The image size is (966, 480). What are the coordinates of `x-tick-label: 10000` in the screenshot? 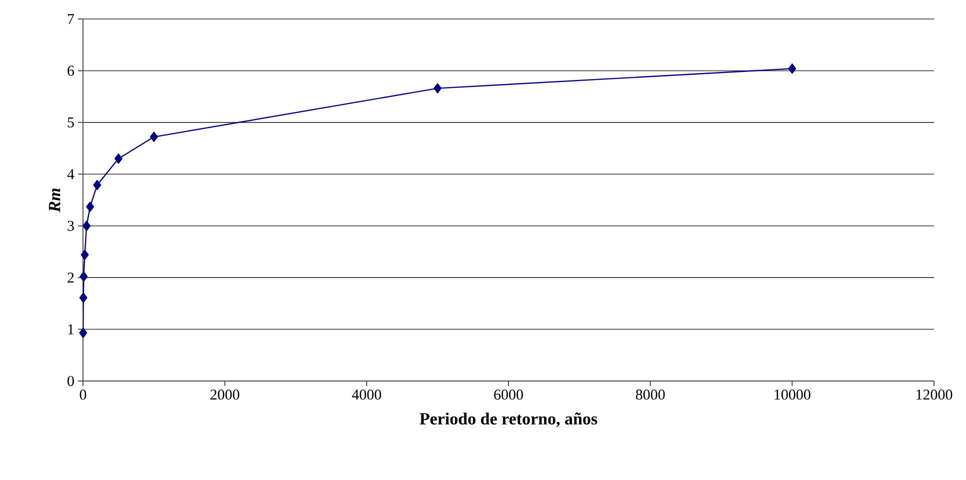 It's located at (792, 395).